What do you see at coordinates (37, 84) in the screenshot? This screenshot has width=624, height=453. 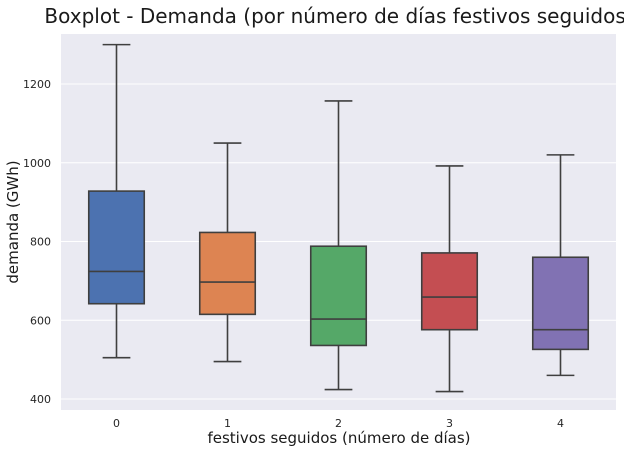 I see `y-tick-label-1200: 1200` at bounding box center [37, 84].